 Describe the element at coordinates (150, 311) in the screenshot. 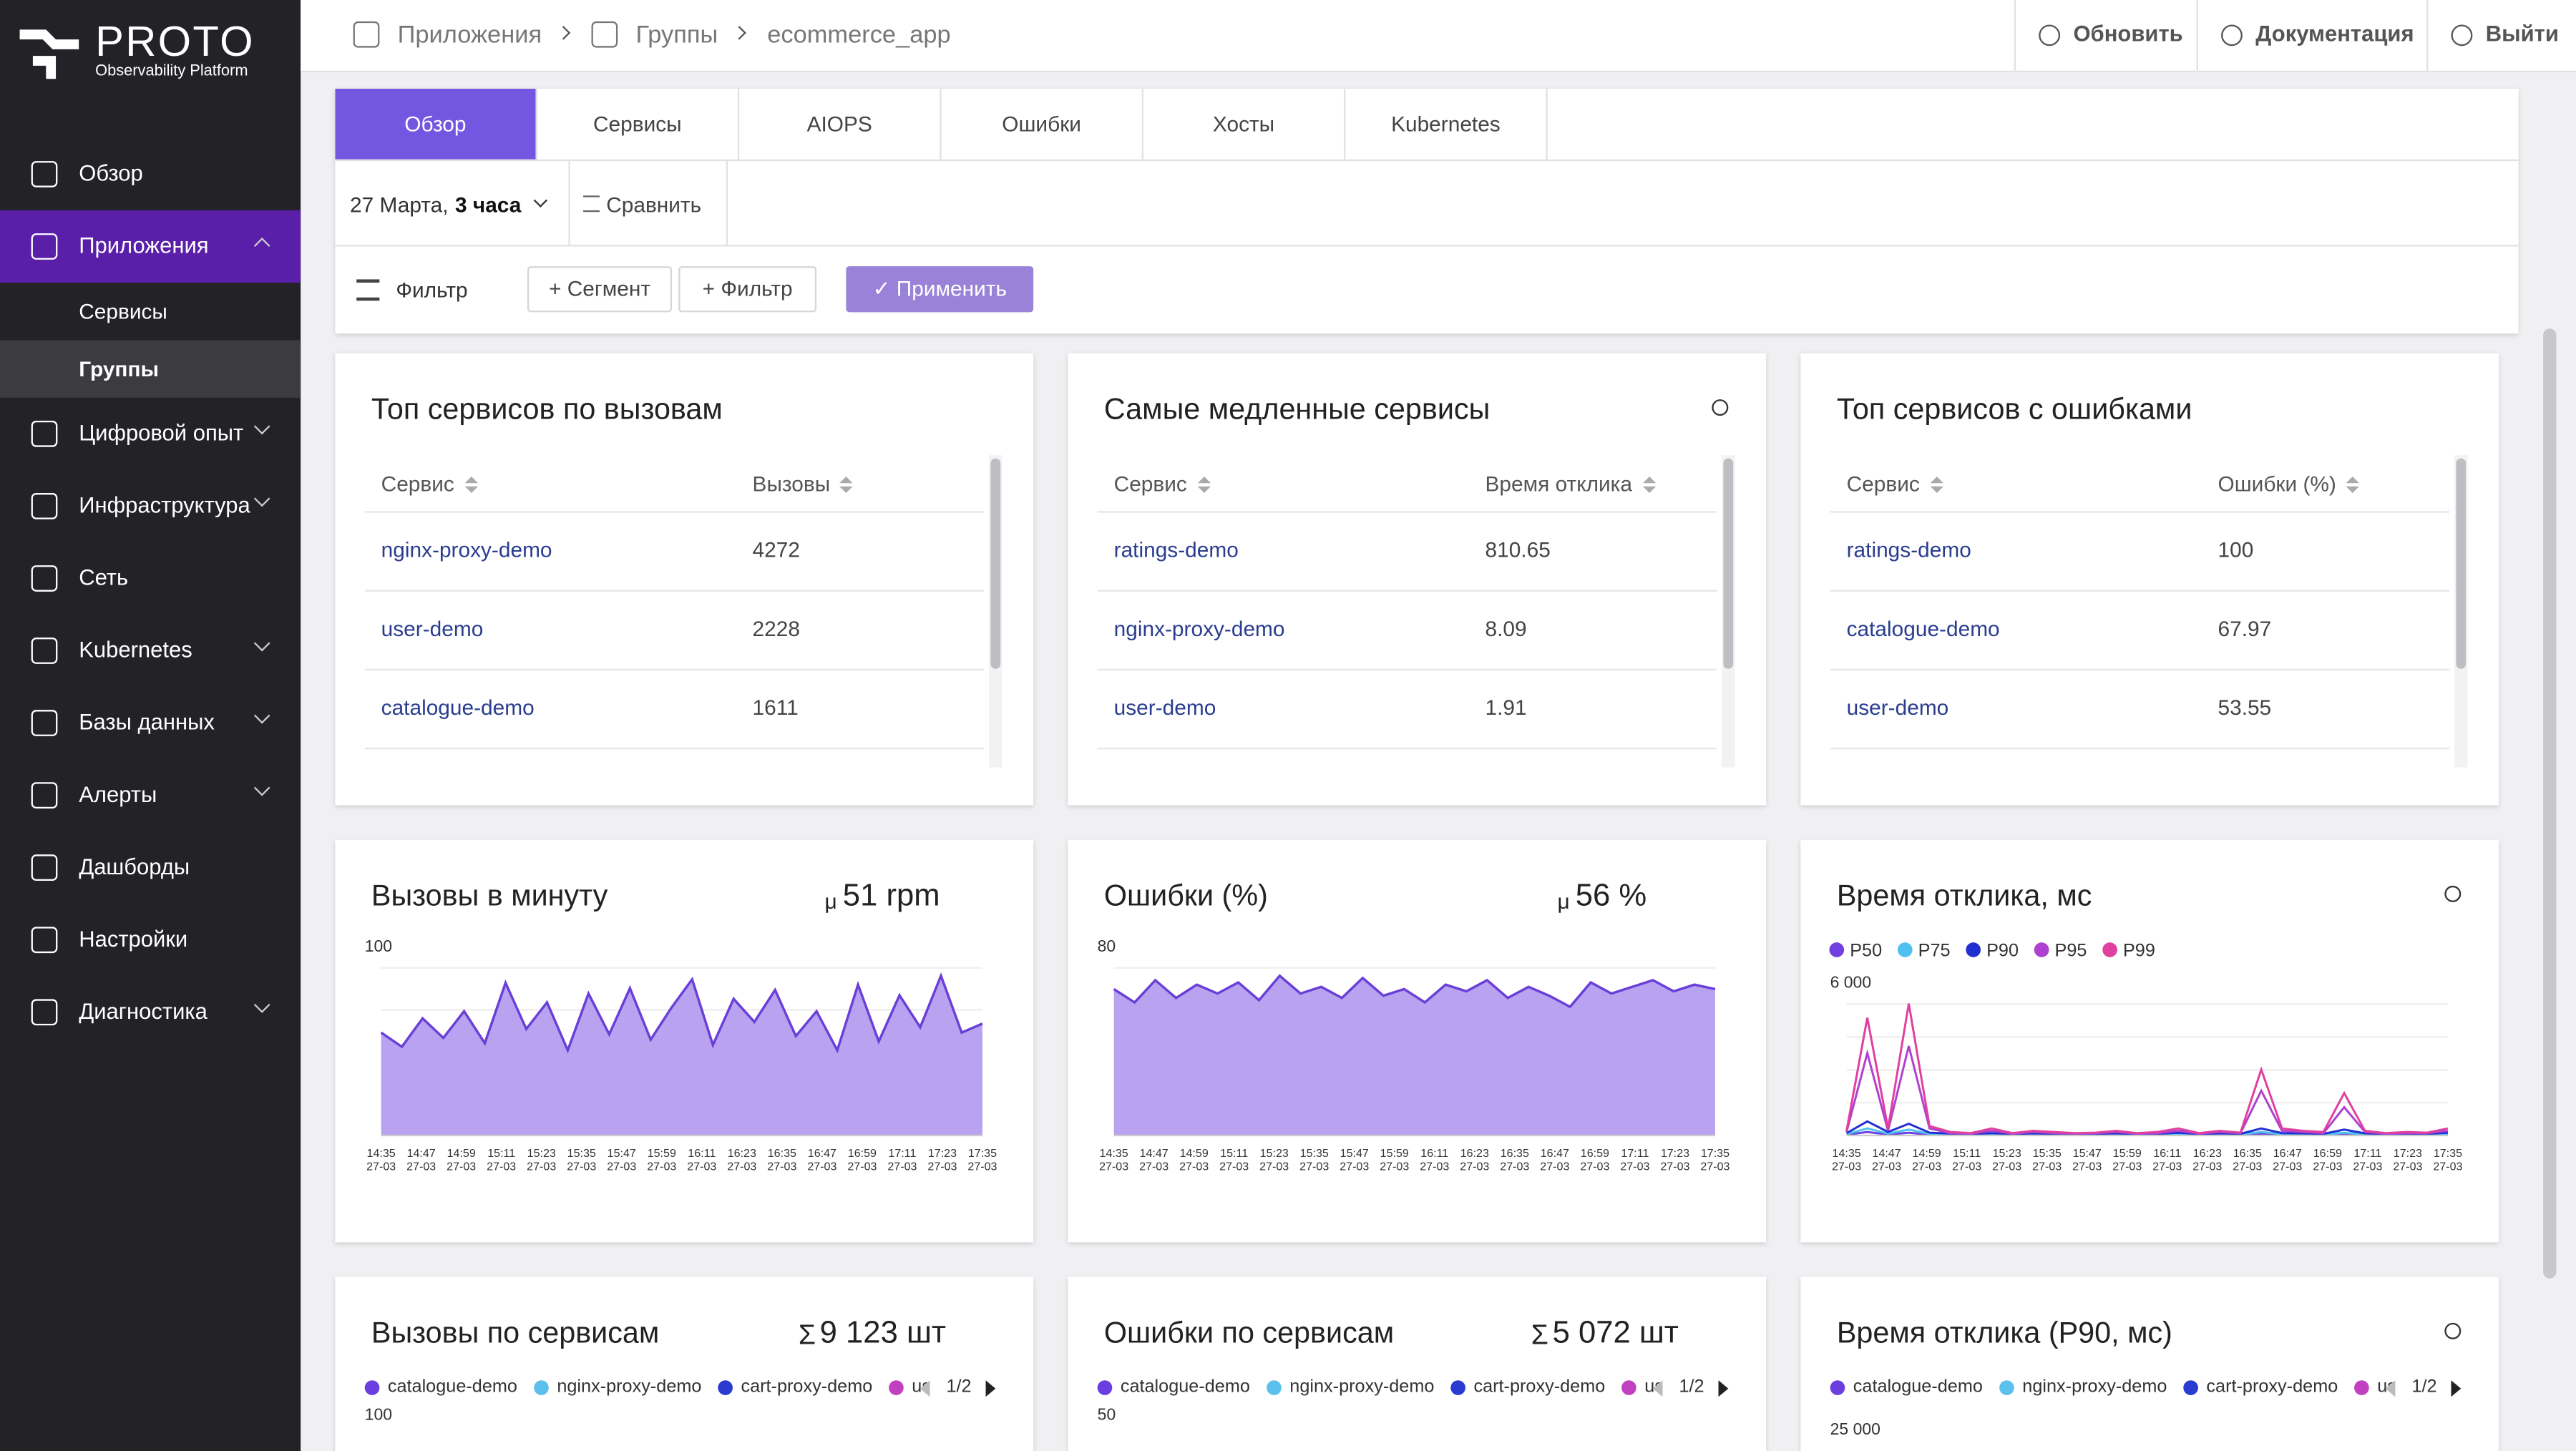

I see `nav-subitem: Сервисы` at that location.